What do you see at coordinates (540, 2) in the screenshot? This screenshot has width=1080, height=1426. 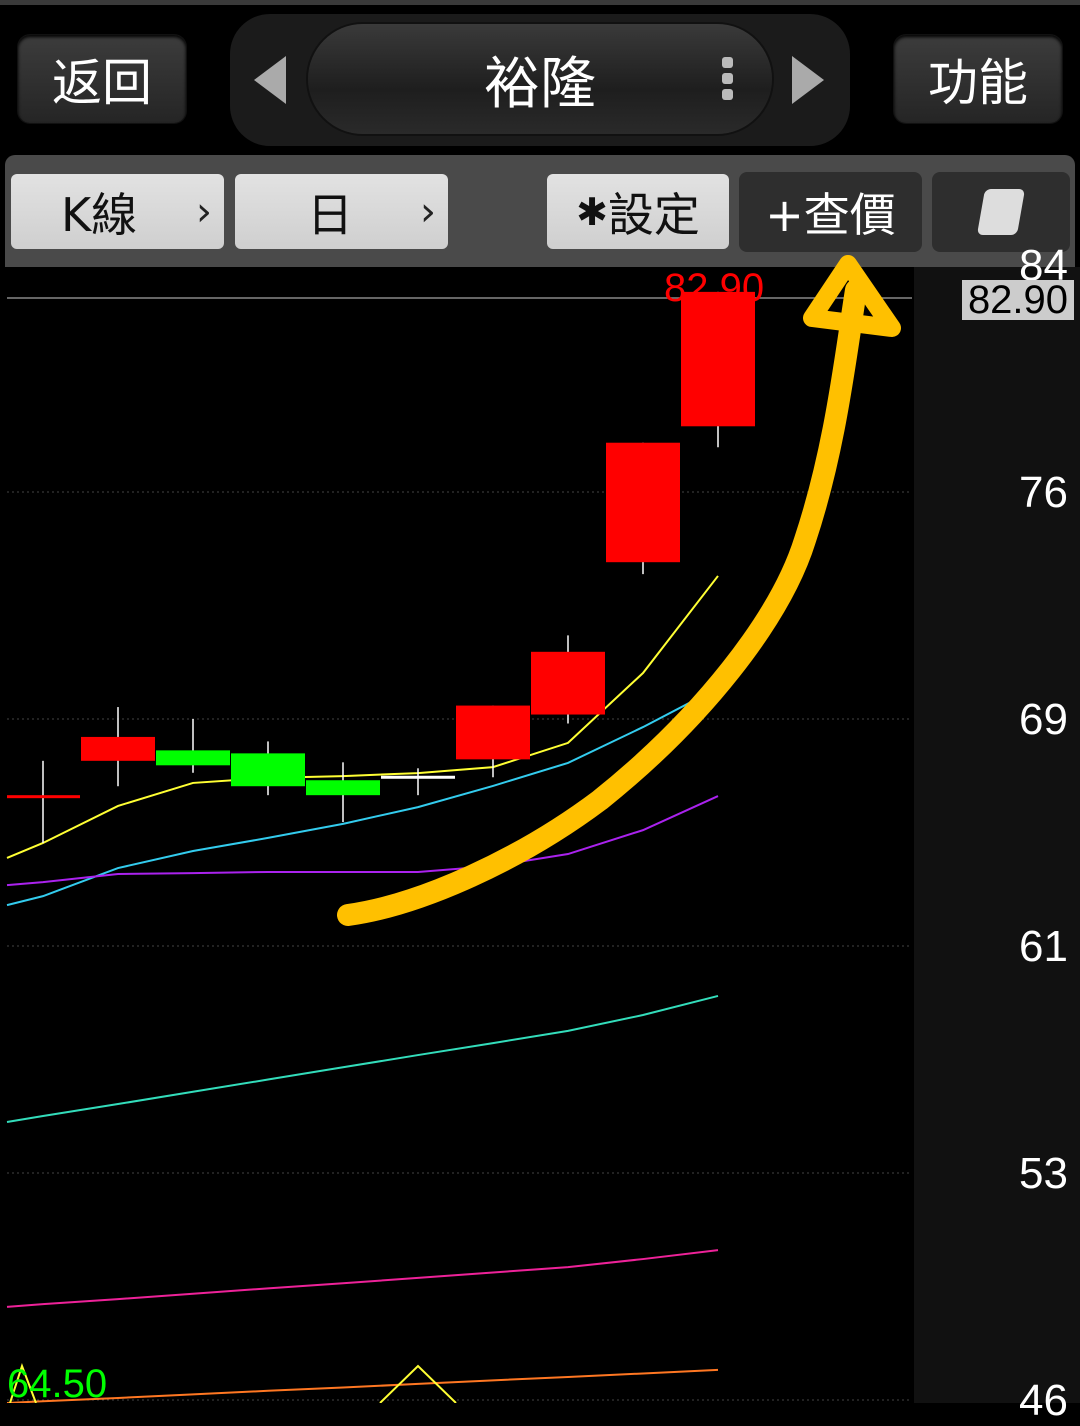 I see `status-strip` at bounding box center [540, 2].